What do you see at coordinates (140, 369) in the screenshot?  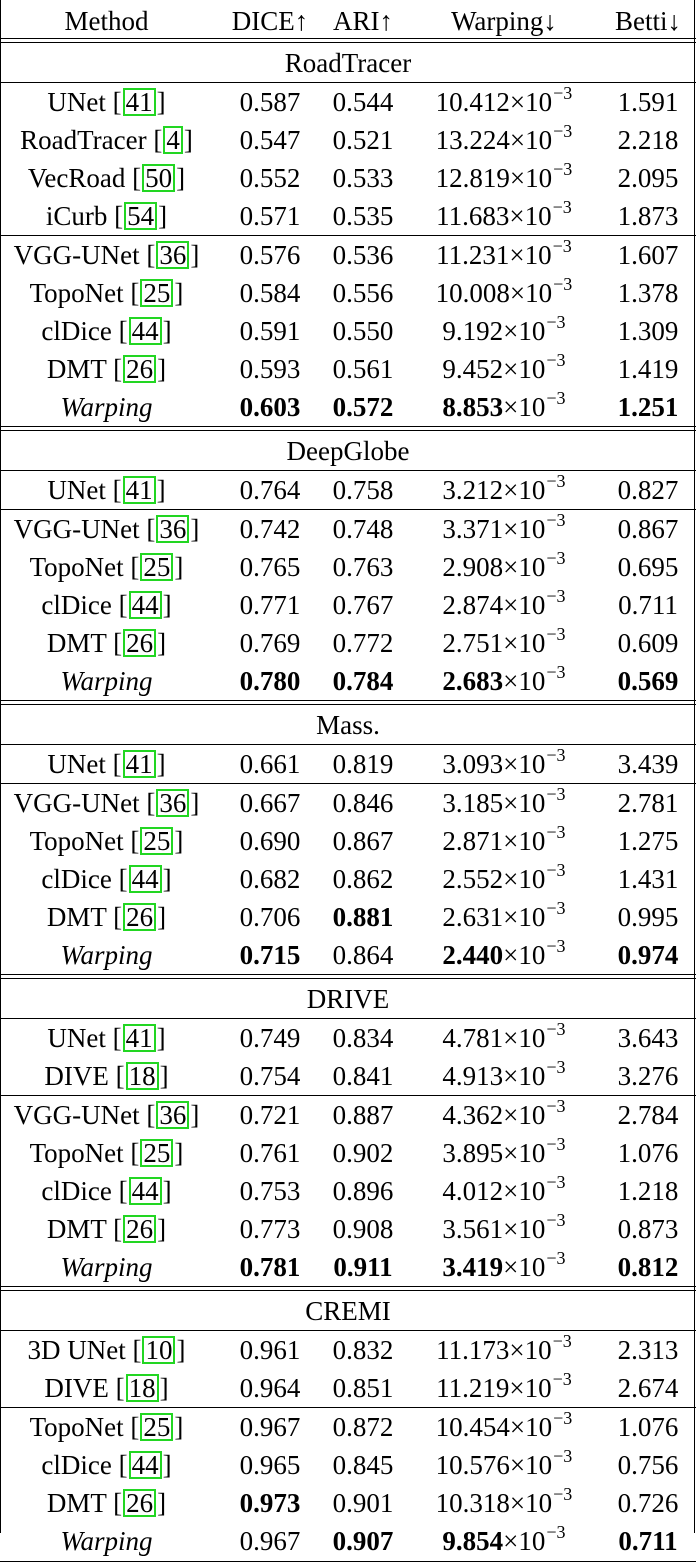 I see `citation-link: 26` at bounding box center [140, 369].